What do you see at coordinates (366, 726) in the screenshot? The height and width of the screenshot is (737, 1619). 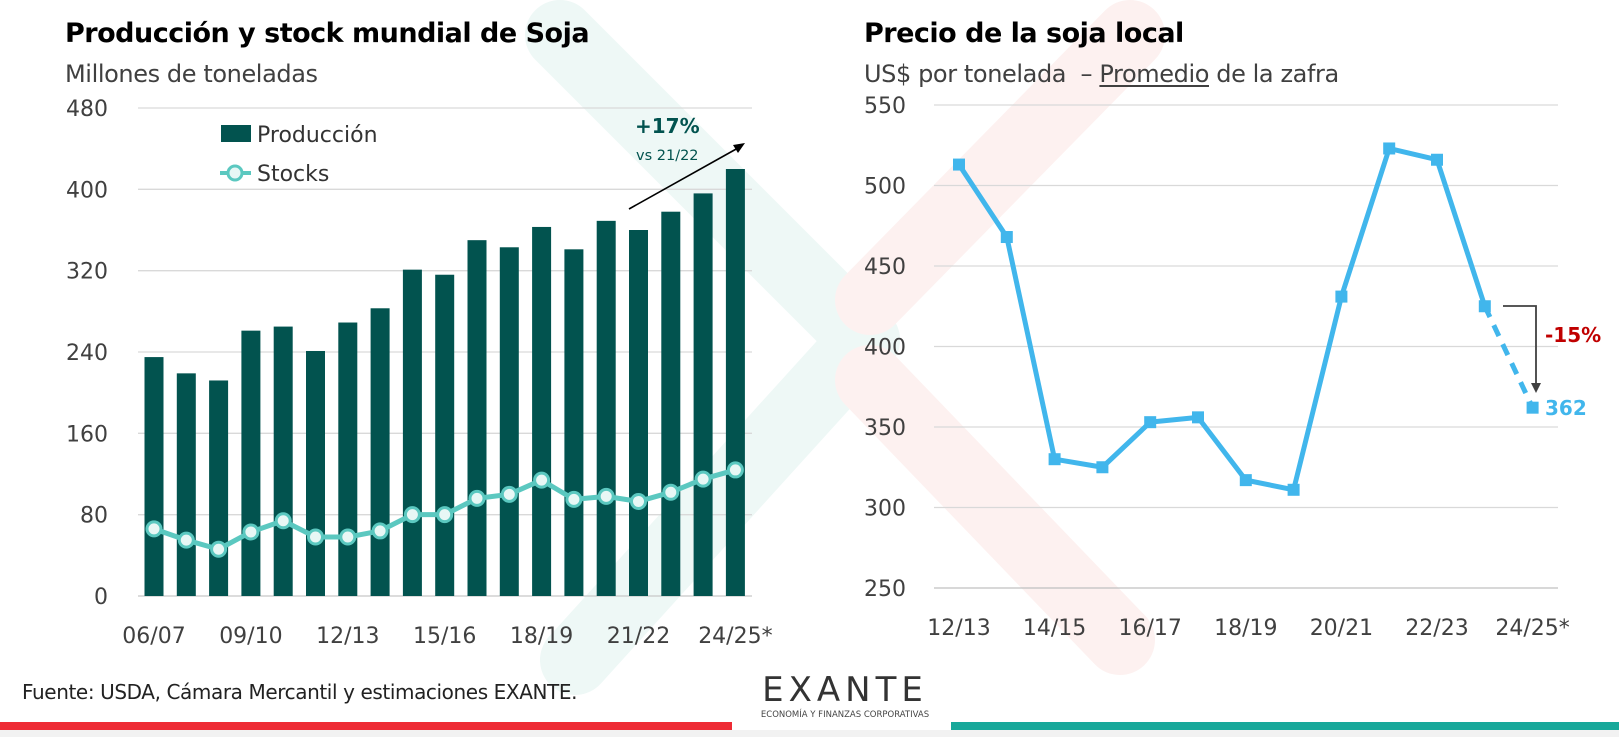 I see `footer-red-bar` at bounding box center [366, 726].